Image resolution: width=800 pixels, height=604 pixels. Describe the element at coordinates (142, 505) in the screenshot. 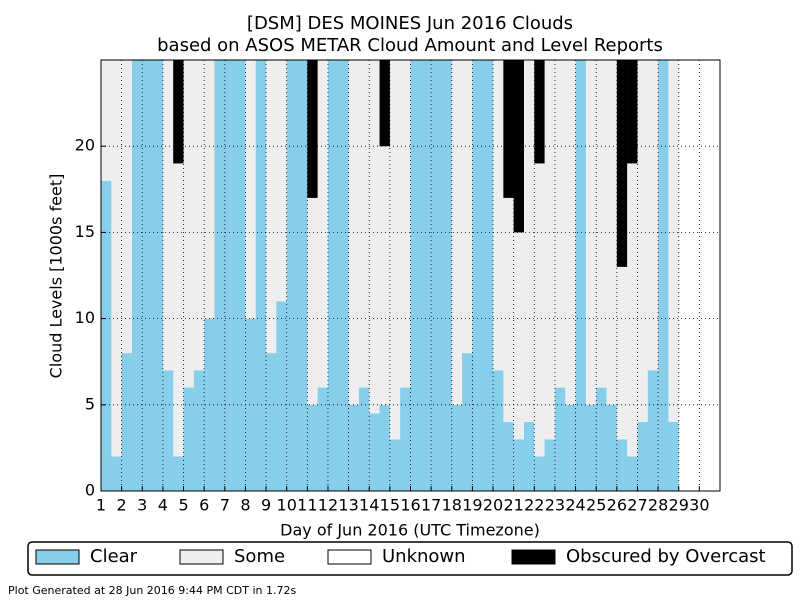

I see `x-tick-label: 3` at that location.